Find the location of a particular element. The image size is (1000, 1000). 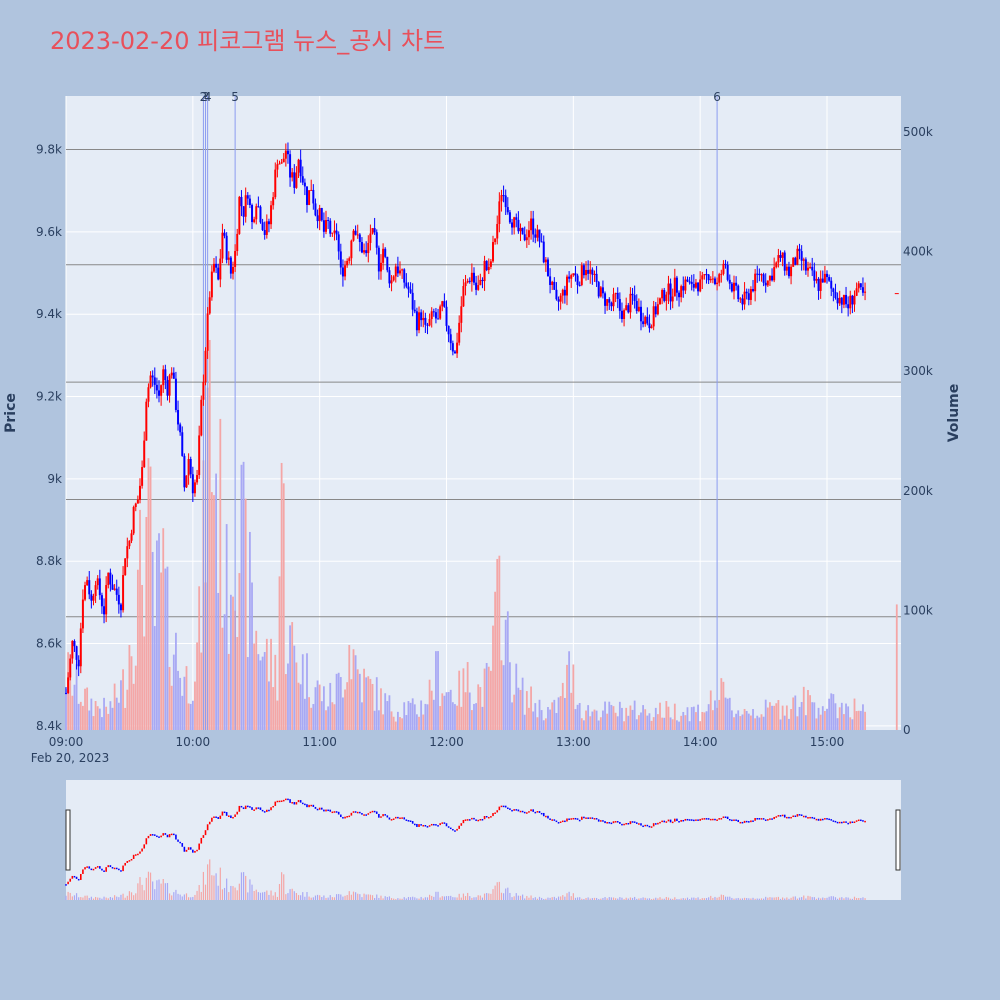

rangeslider-left-handle is located at coordinates (68, 840).